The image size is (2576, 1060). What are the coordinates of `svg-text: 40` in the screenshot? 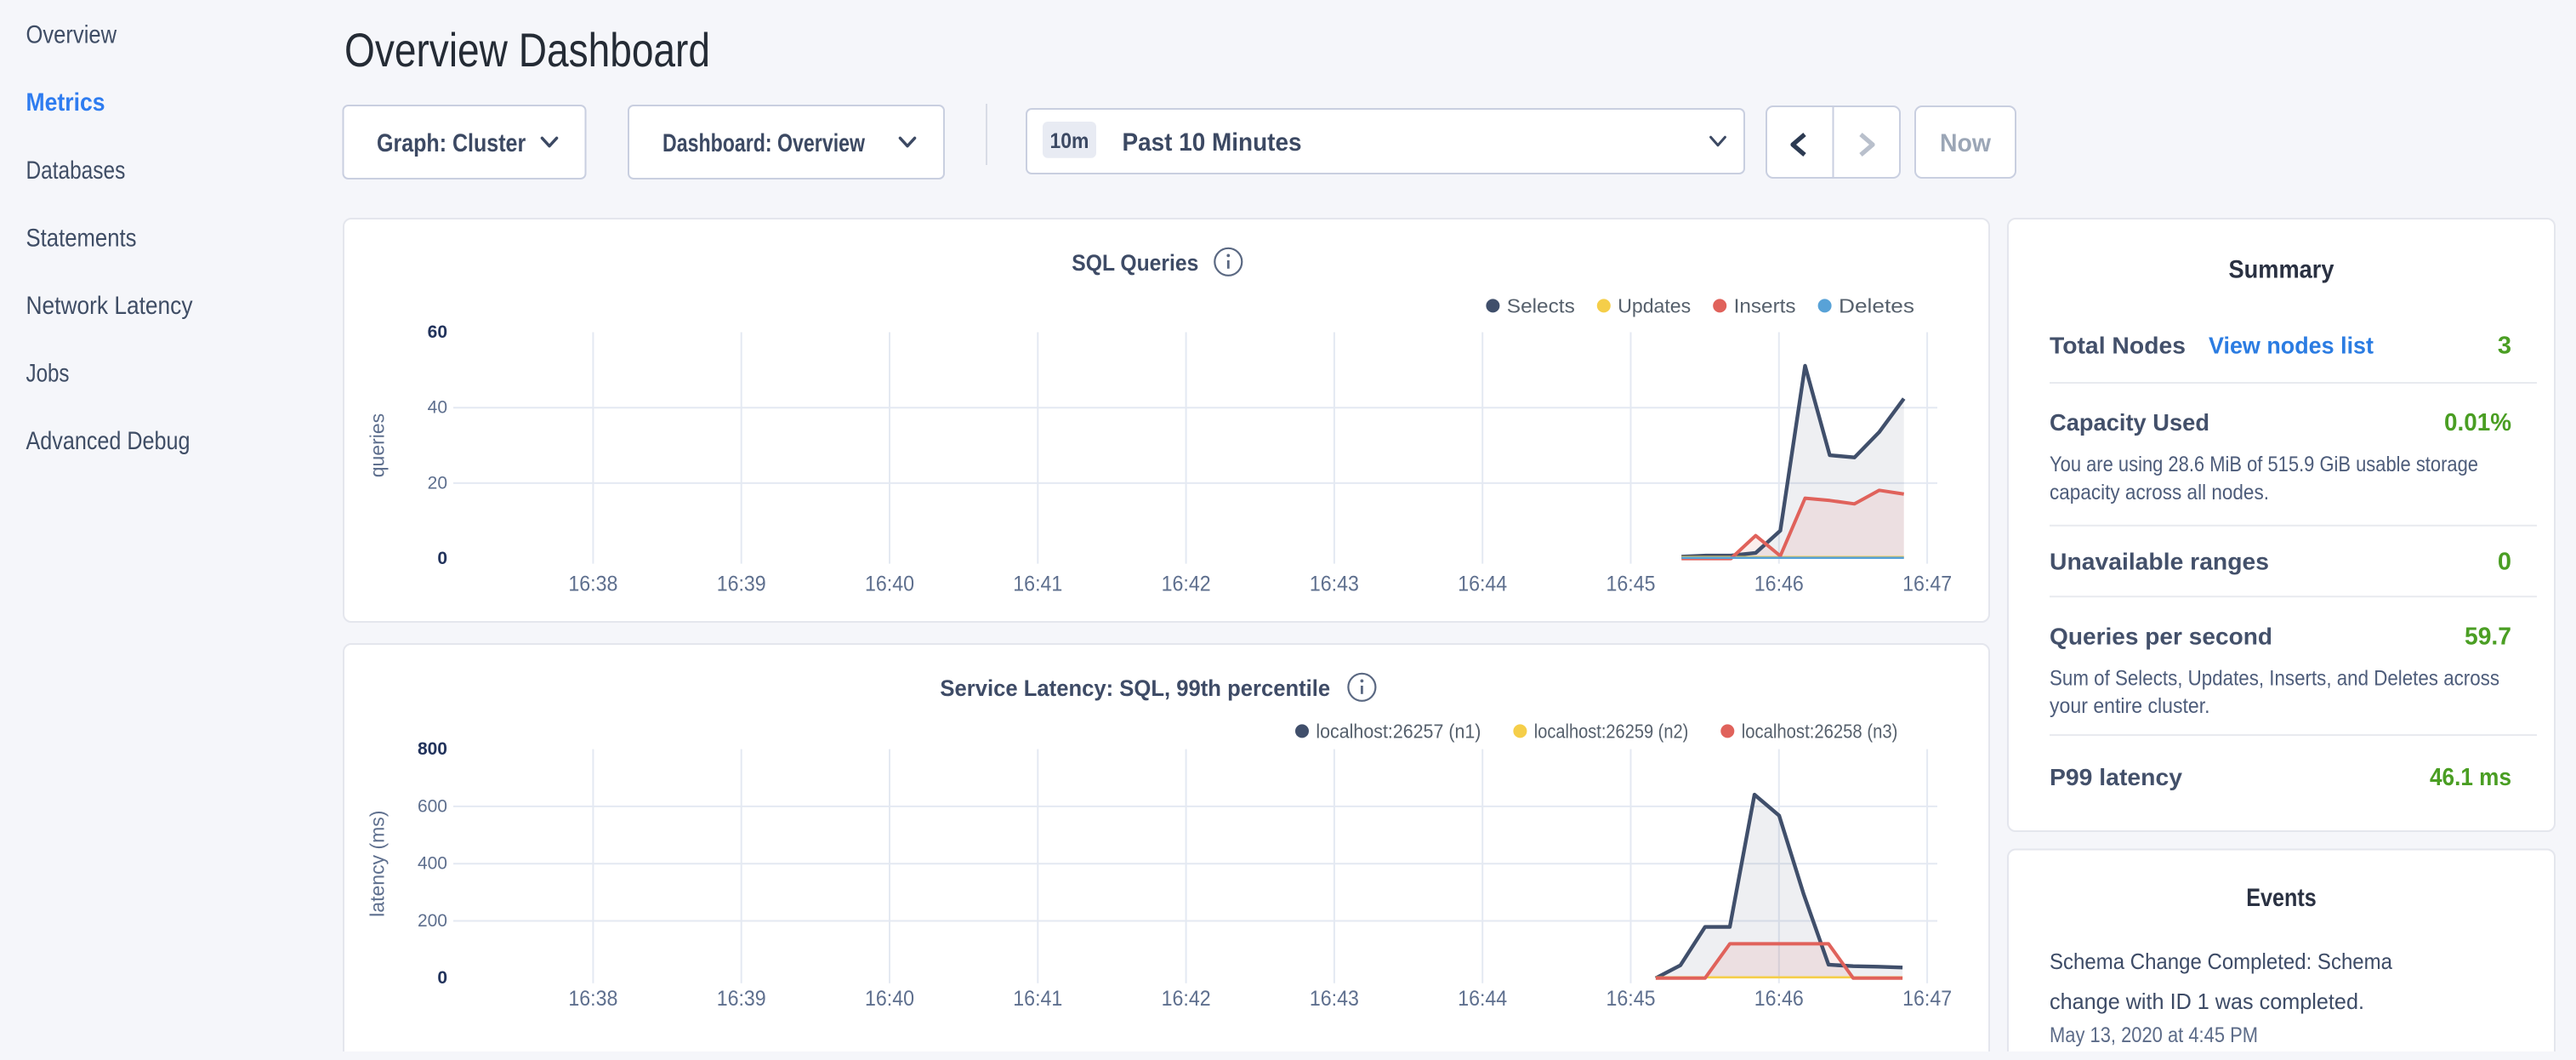 It's located at (437, 408).